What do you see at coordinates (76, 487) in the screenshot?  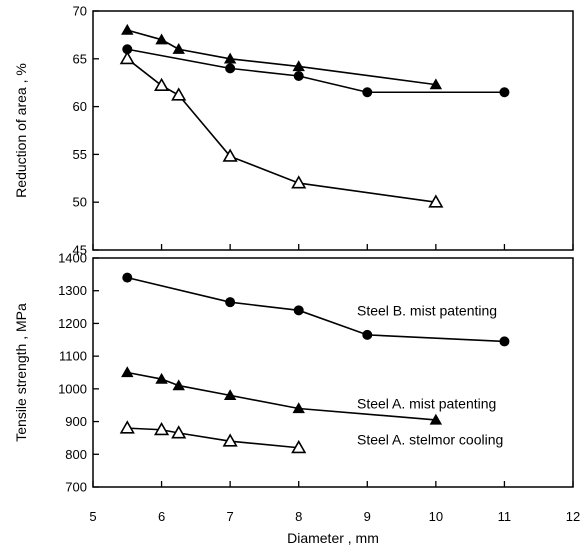 I see `tensile-y-tick-label: 700` at bounding box center [76, 487].